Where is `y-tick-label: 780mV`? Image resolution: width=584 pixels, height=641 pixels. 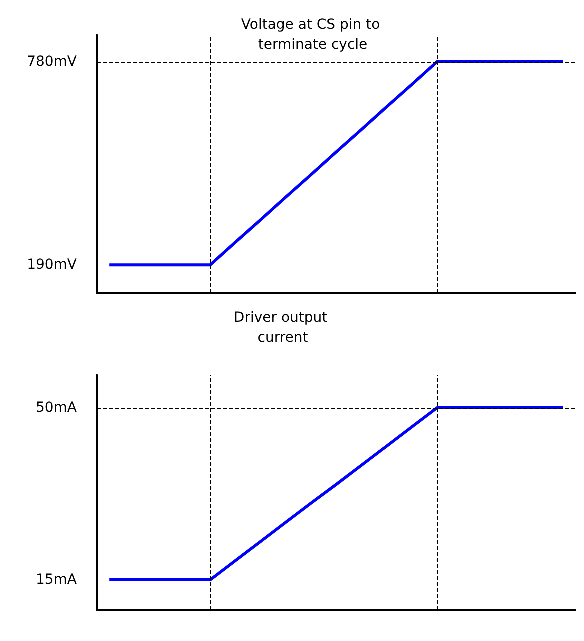
y-tick-label: 780mV is located at coordinates (52, 62).